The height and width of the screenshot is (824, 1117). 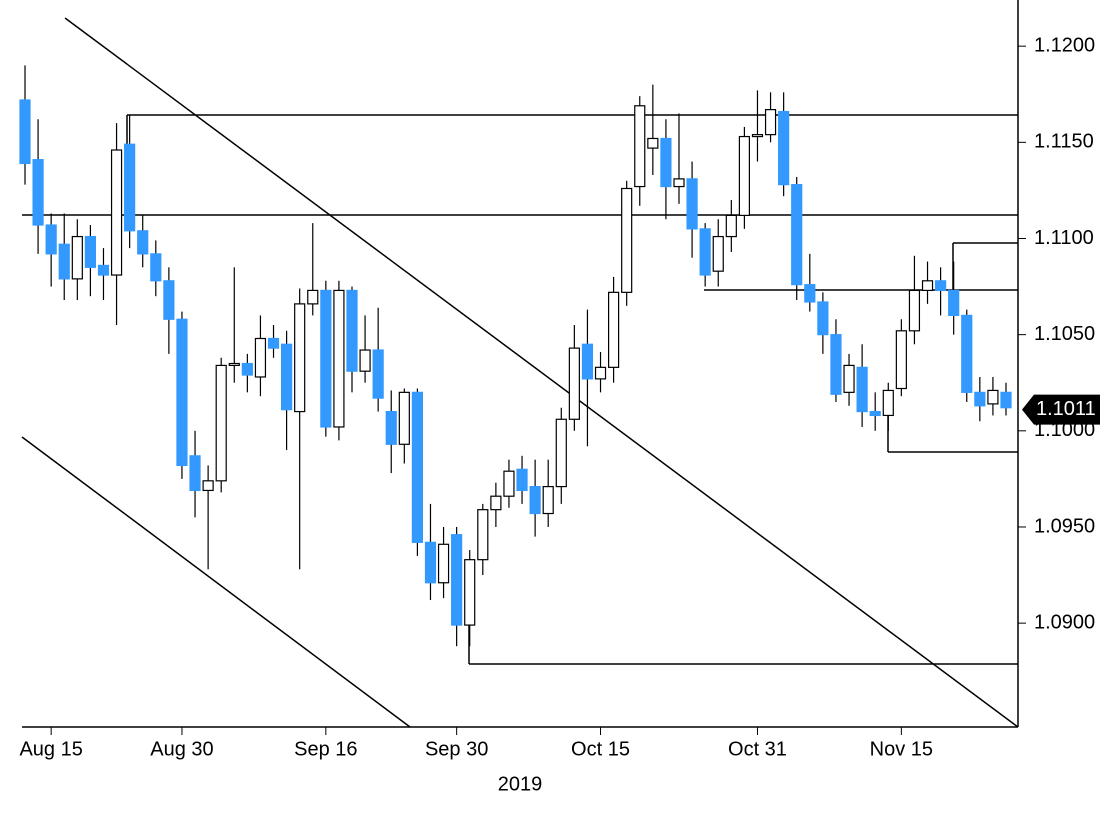 I want to click on x-tick-label: Sep 30, so click(x=456, y=749).